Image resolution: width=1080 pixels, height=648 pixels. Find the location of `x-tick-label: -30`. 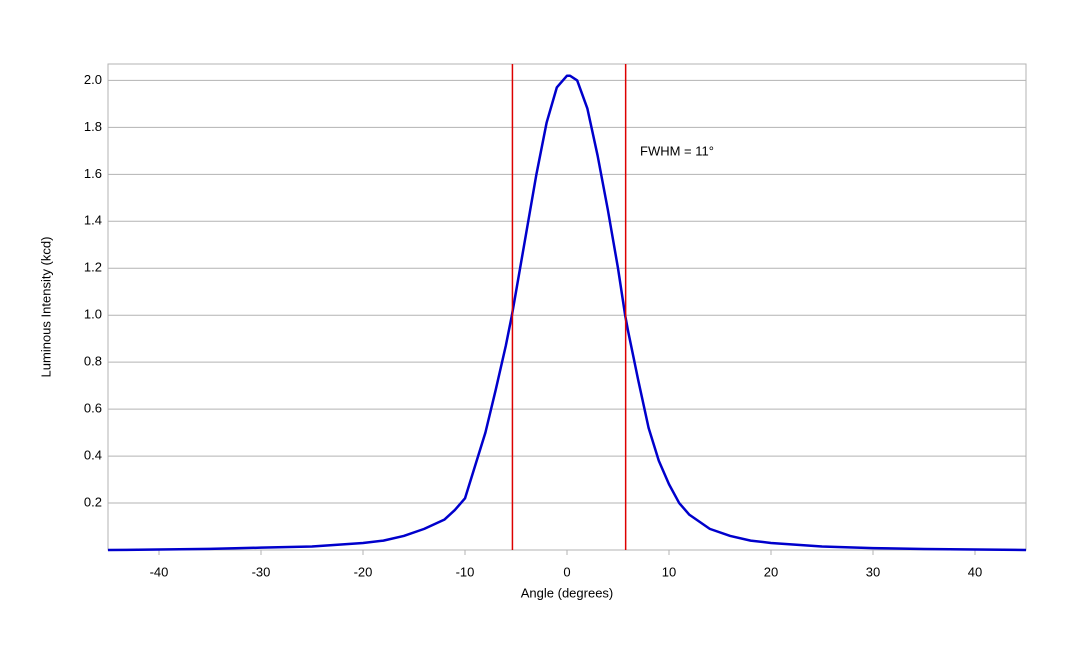

x-tick-label: -30 is located at coordinates (261, 571).